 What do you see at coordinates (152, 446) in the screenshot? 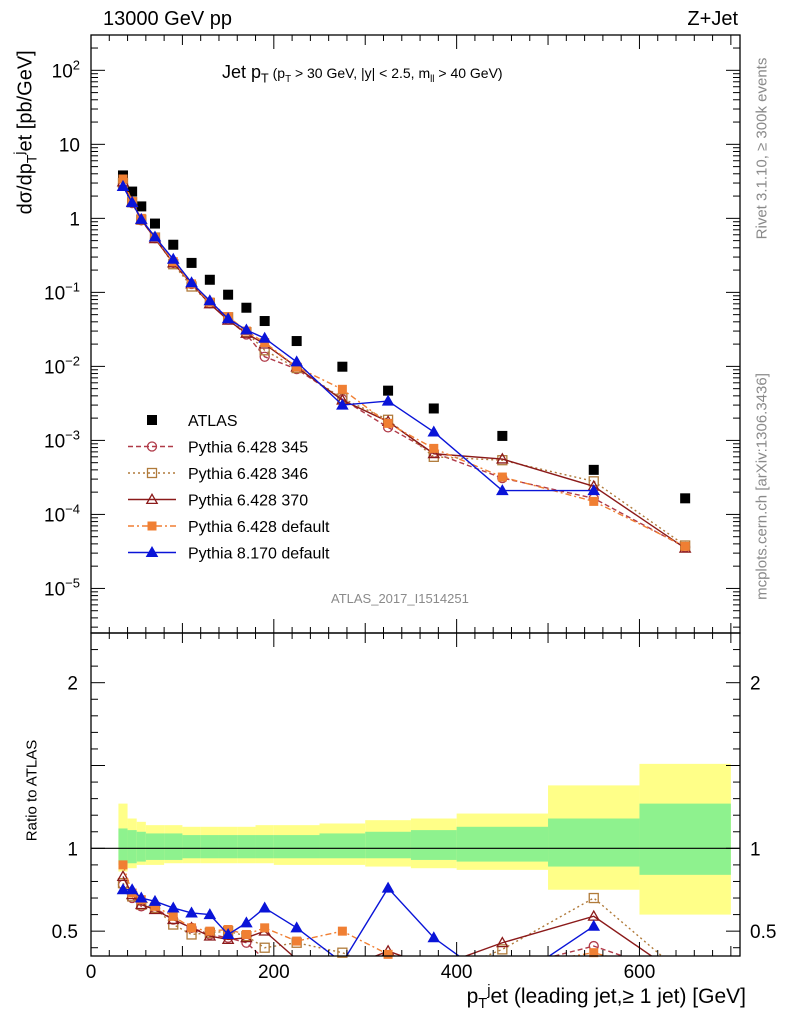
I see `legend-marker-p345` at bounding box center [152, 446].